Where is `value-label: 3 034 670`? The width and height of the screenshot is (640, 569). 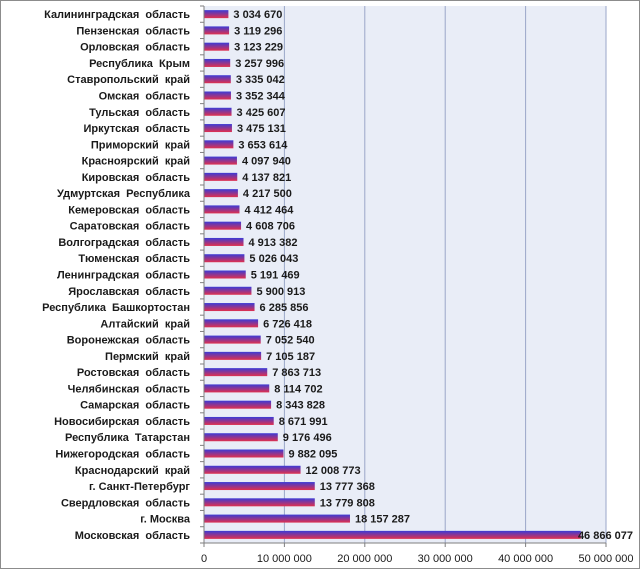
value-label: 3 034 670 is located at coordinates (257, 15).